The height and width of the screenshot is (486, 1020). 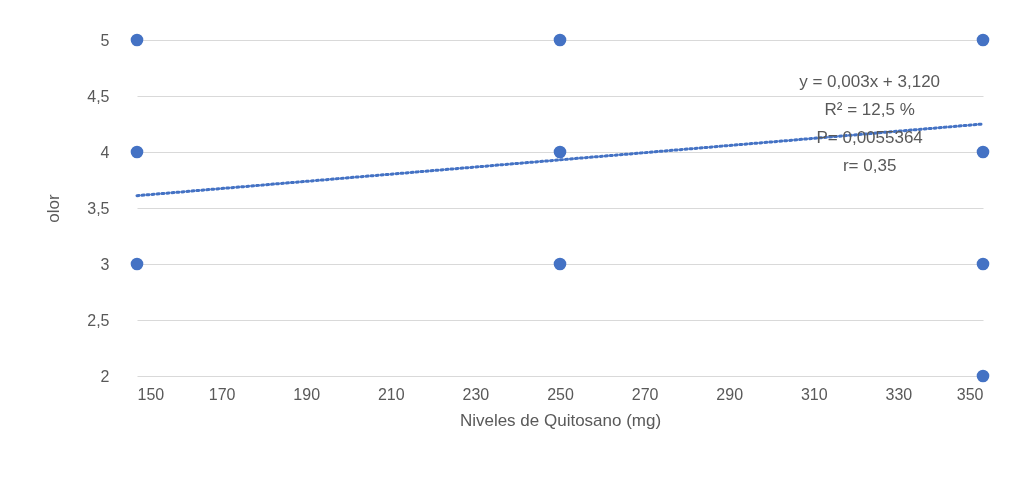 What do you see at coordinates (476, 394) in the screenshot?
I see `x-tick-label: 230` at bounding box center [476, 394].